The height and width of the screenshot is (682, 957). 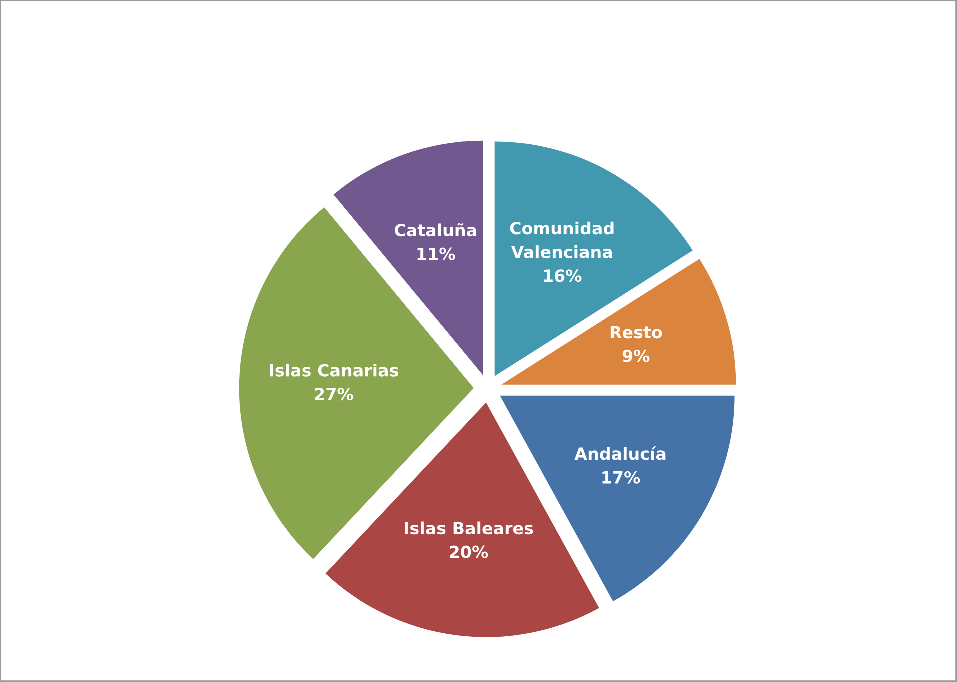 I want to click on slice-label: Andalucía, so click(x=620, y=453).